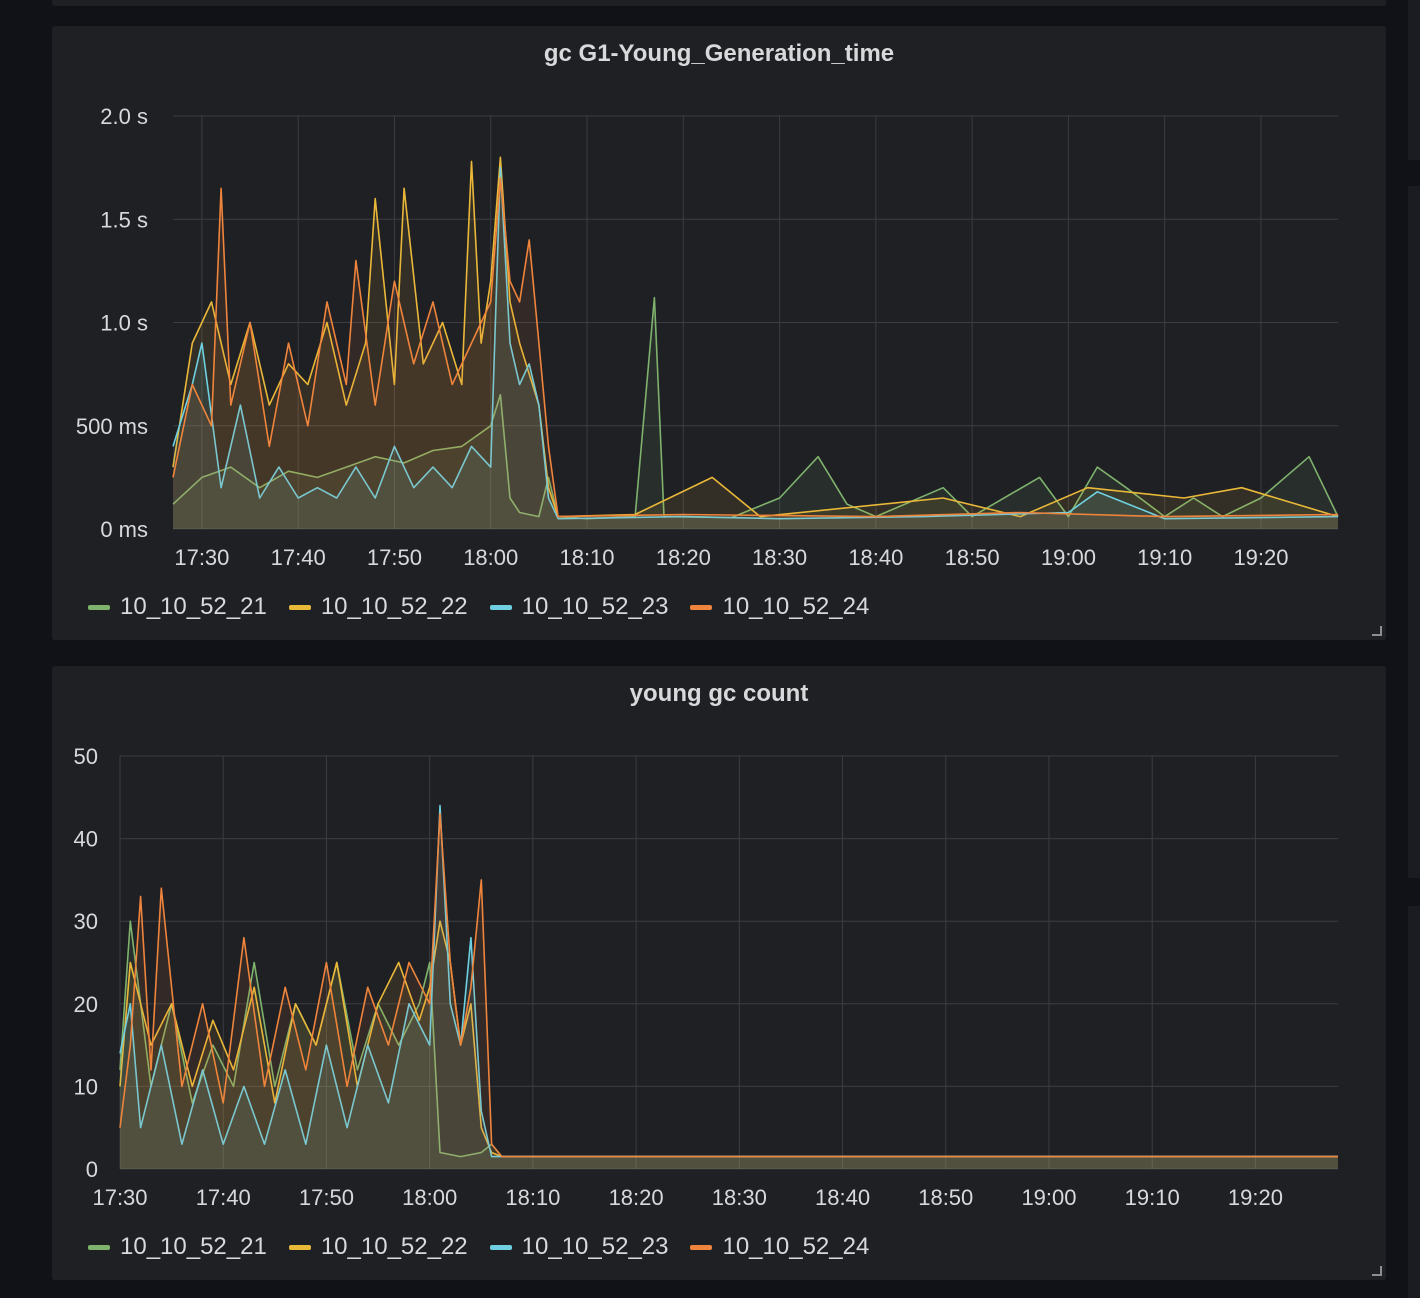  I want to click on y-tick-label: 0, so click(92, 1169).